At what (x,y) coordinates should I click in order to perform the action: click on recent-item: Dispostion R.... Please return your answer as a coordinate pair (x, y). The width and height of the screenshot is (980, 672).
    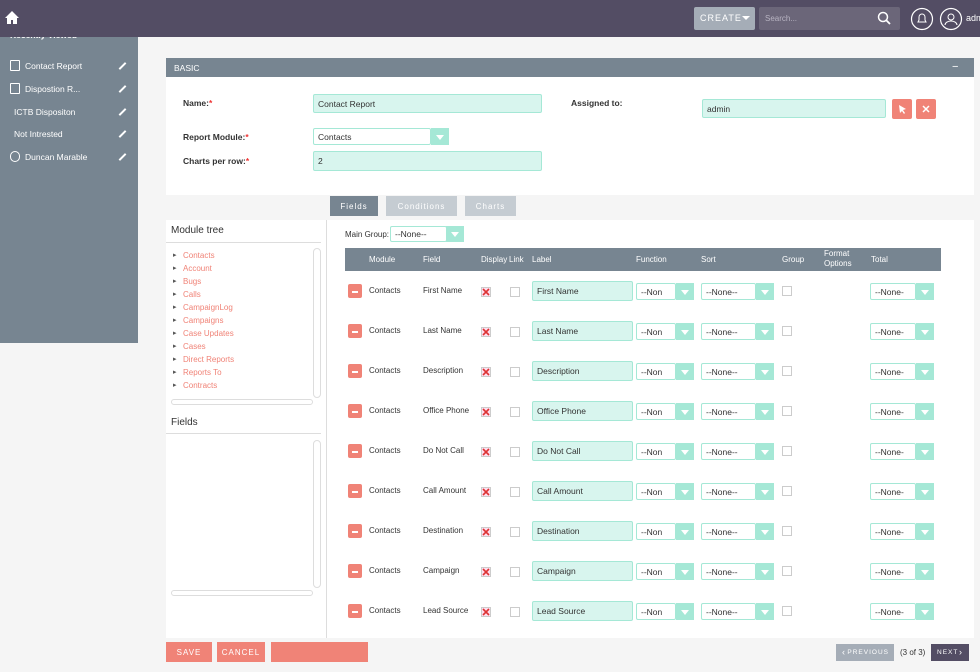
    Looking at the image, I should click on (53, 89).